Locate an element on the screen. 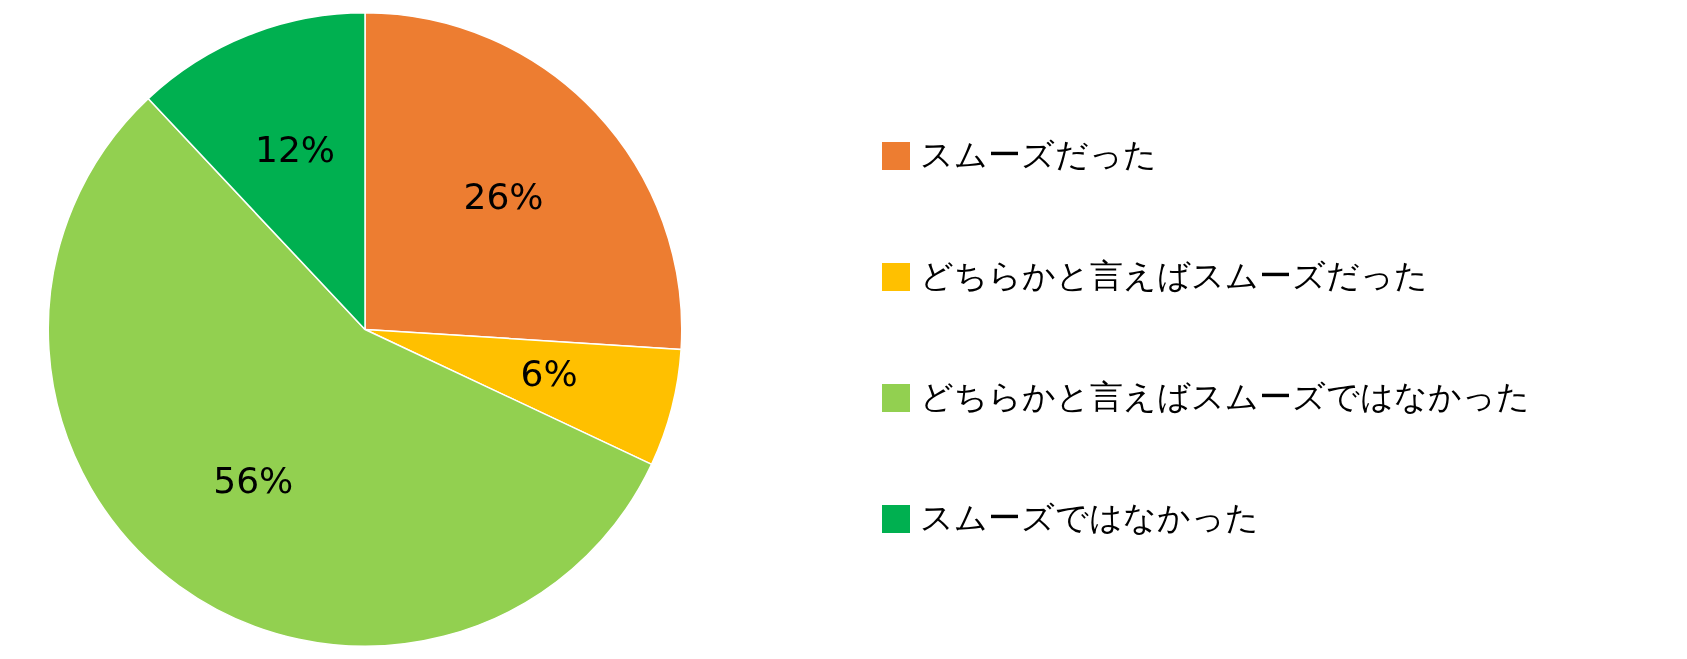 This screenshot has height=659, width=1687. legend-label: どちらかと言えばスムーズだった is located at coordinates (1174, 276).